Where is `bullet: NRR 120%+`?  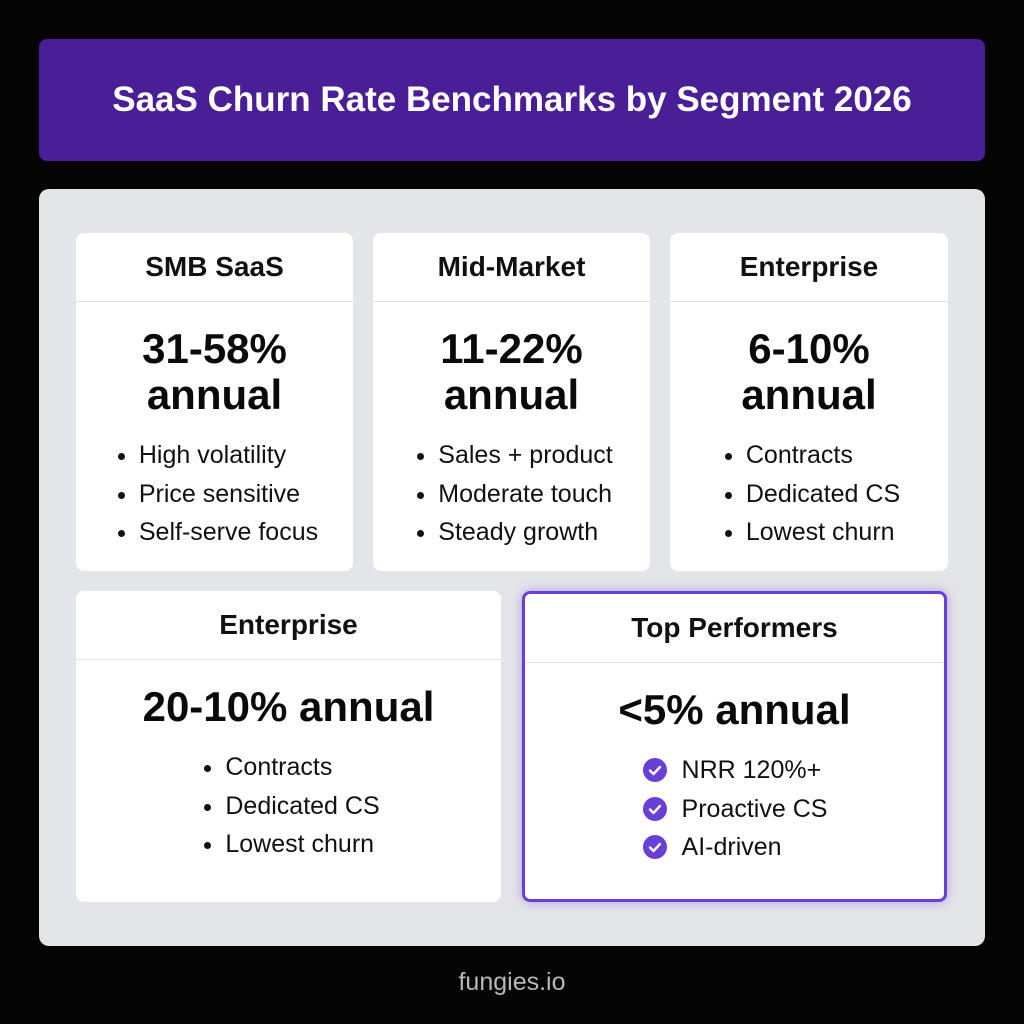
bullet: NRR 120%+ is located at coordinates (735, 770).